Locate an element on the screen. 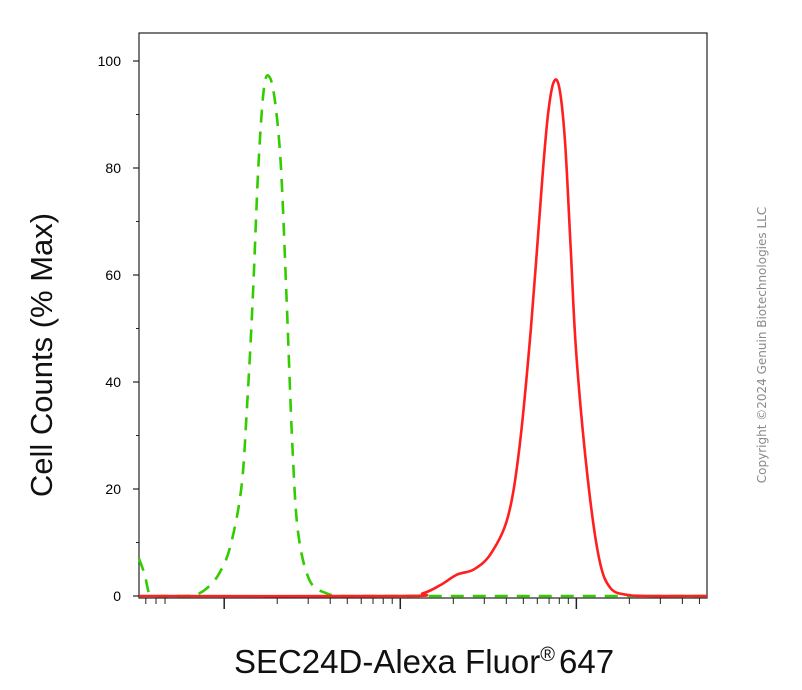 Image resolution: width=802 pixels, height=690 pixels. y-tick-label: 100 is located at coordinates (110, 61).